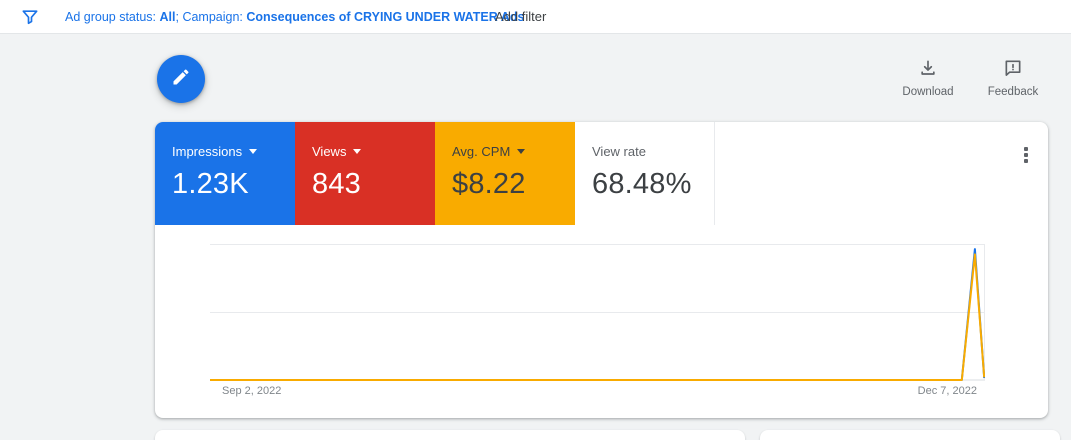 This screenshot has height=440, width=1071. Describe the element at coordinates (252, 391) in the screenshot. I see `x-axis-start-label: Sep 2, 2022` at that location.